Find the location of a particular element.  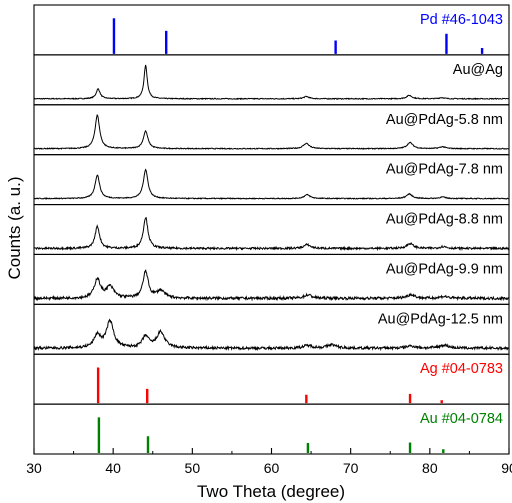

panel-label: Au #04-0784 is located at coordinates (461, 419).